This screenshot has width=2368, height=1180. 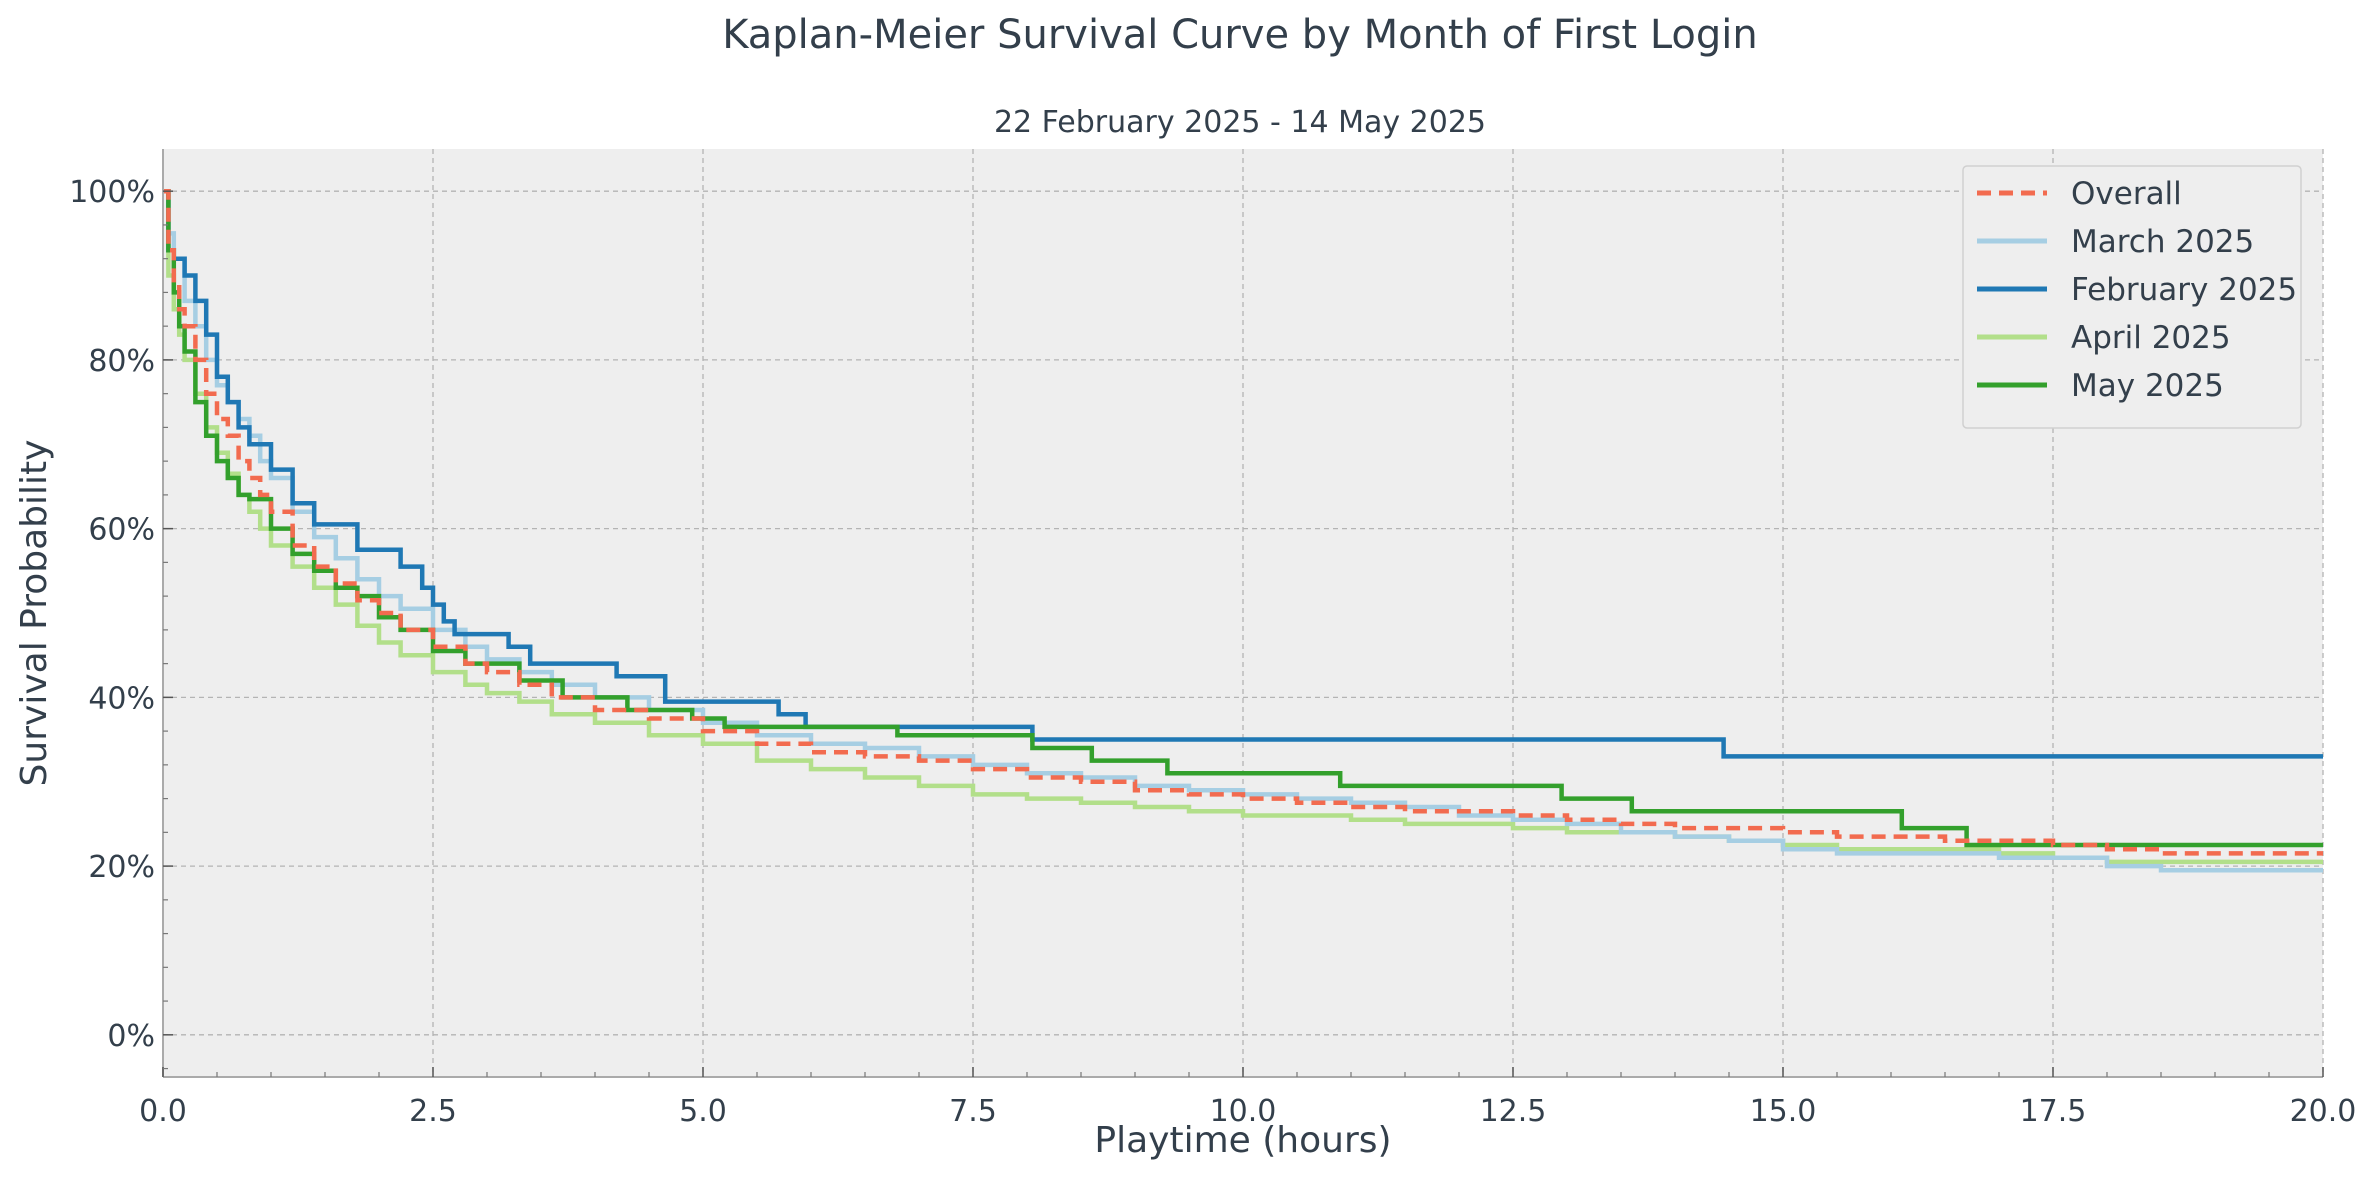 I want to click on y-tick-label-3: 60%, so click(x=121, y=530).